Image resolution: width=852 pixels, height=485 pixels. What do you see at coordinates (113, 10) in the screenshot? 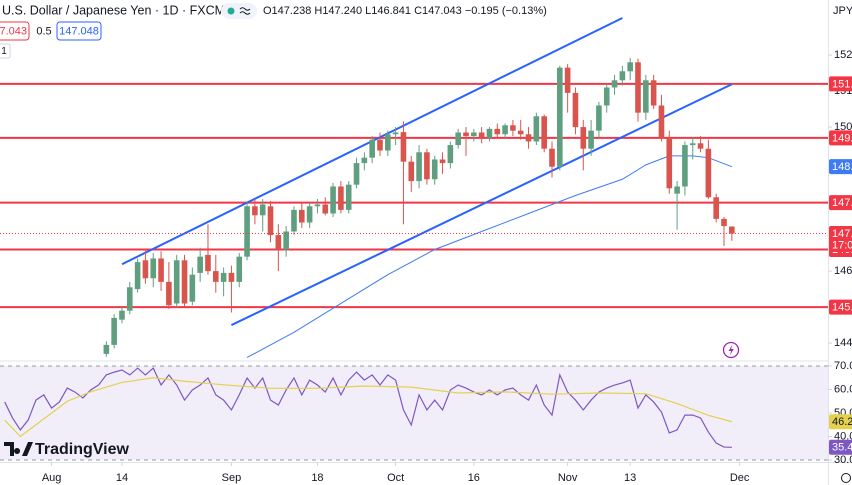
I see `symbol-title: U.S. Dollar / Japanese Yen · 1D · FXCM` at bounding box center [113, 10].